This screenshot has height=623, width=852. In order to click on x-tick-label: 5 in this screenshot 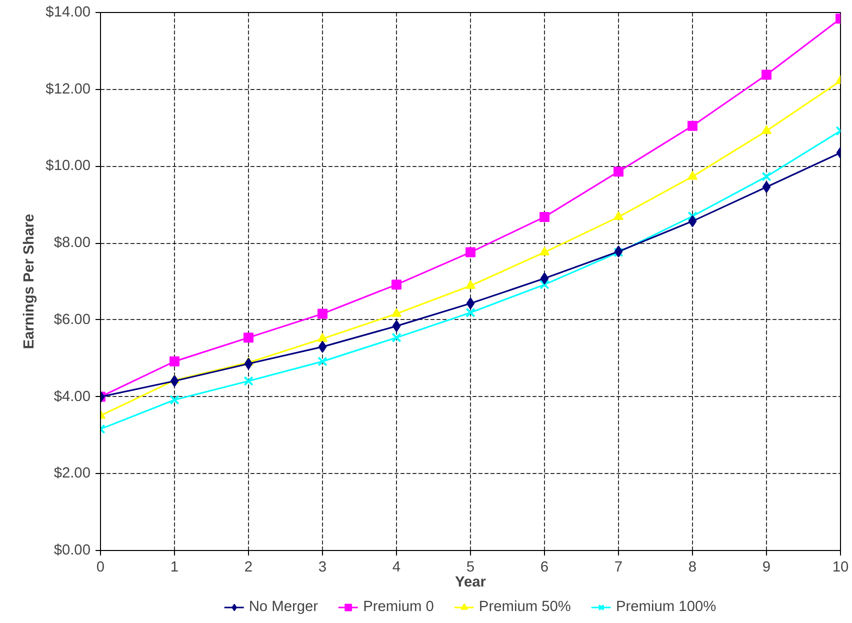, I will do `click(470, 568)`.